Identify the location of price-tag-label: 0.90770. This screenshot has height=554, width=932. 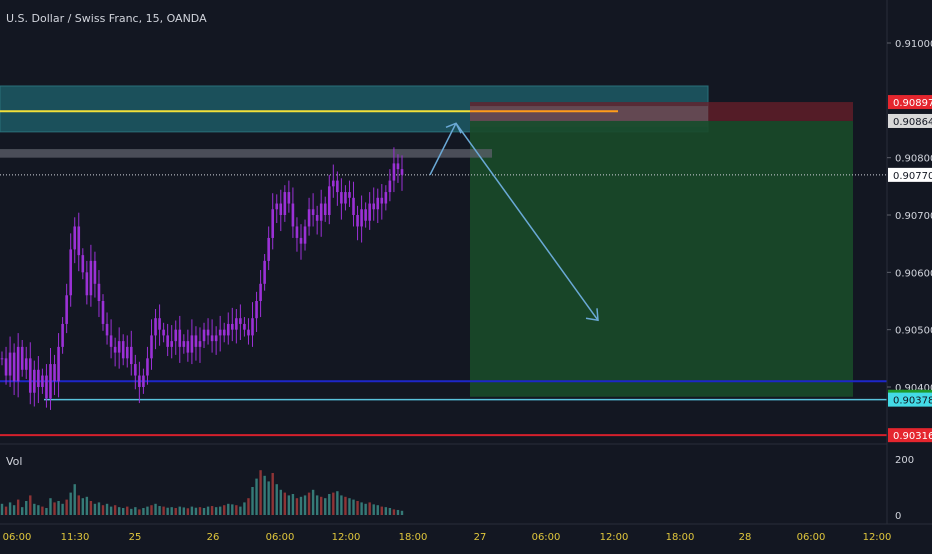
(912, 176).